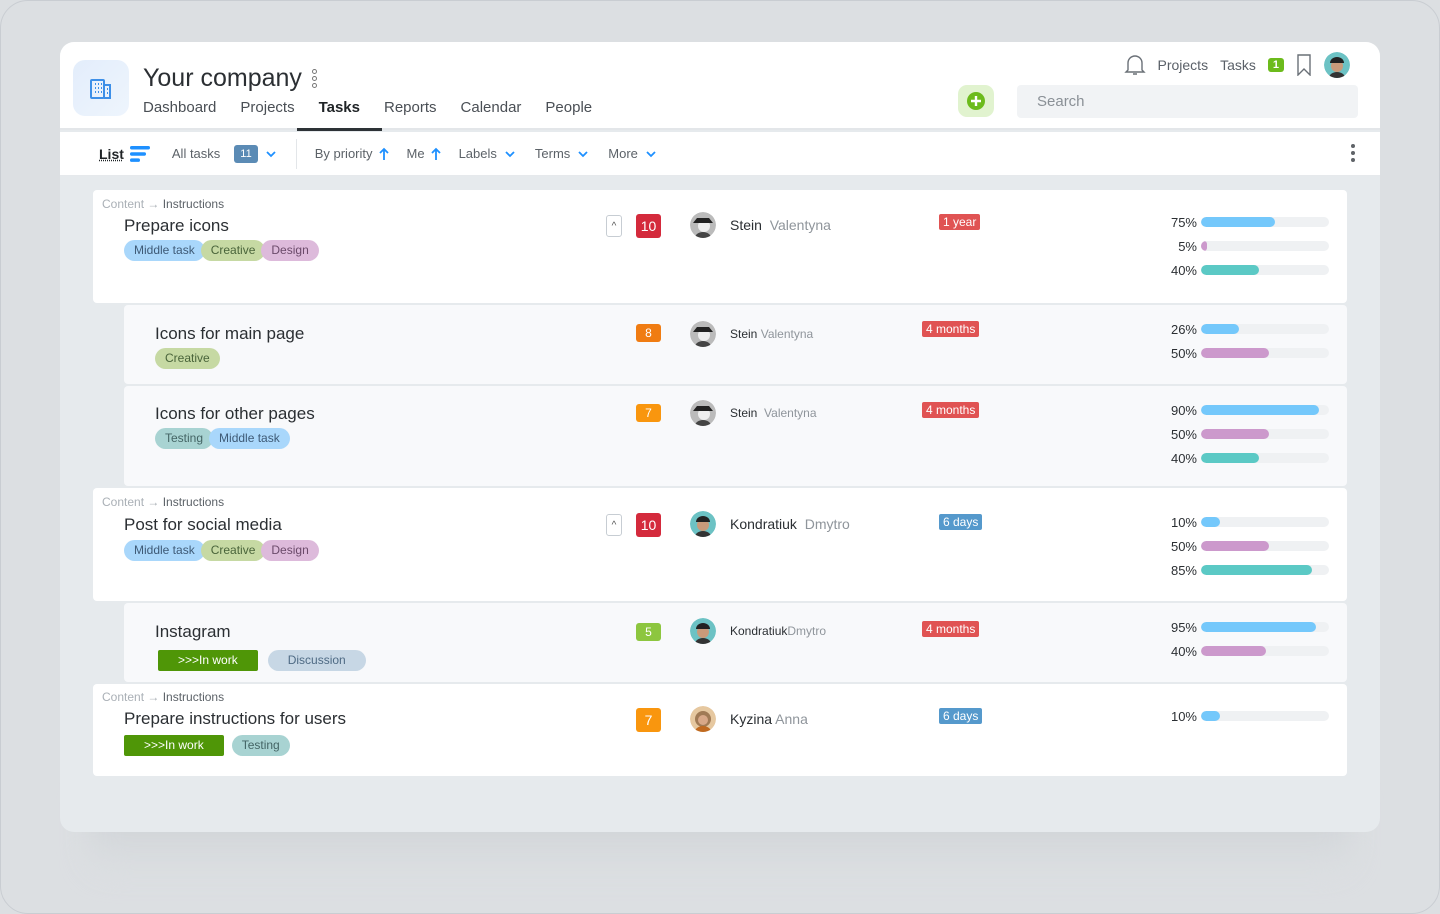 This screenshot has width=1440, height=914. What do you see at coordinates (648, 333) in the screenshot?
I see `priority-badge: 8` at bounding box center [648, 333].